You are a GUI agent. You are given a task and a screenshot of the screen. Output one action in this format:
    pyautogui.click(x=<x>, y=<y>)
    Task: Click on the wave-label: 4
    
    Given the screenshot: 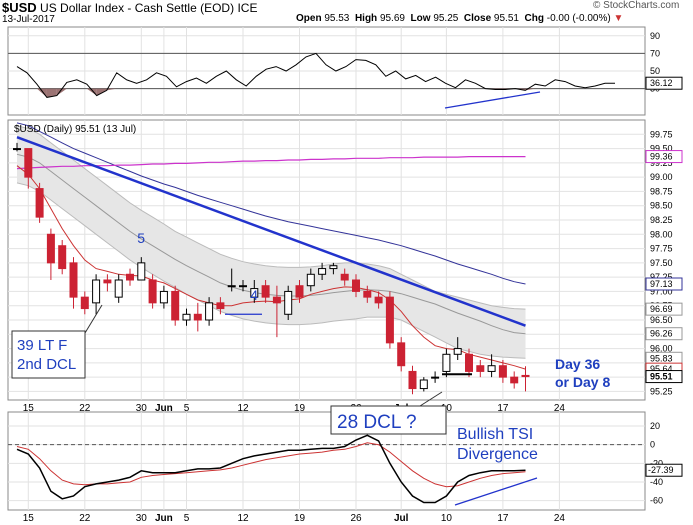 What is the action you would take?
    pyautogui.click(x=254, y=295)
    